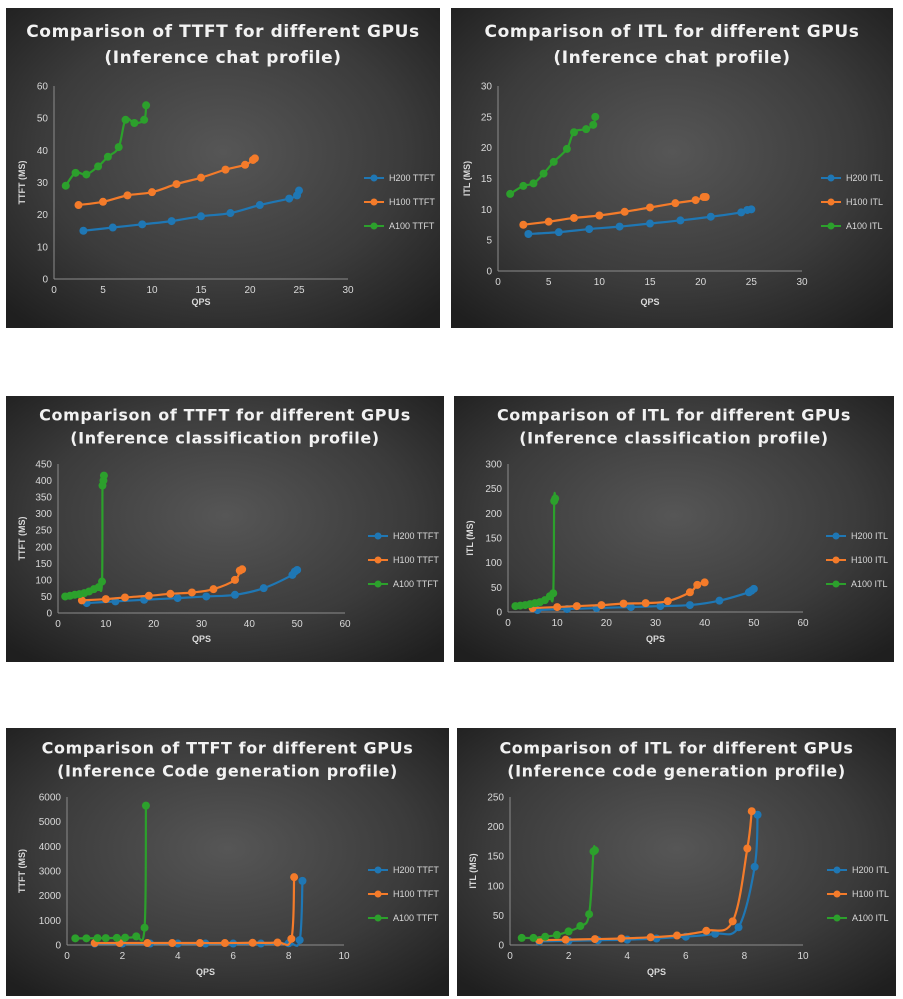 Image resolution: width=903 pixels, height=999 pixels. Describe the element at coordinates (50, 847) in the screenshot. I see `y-tick-label: 4000` at that location.